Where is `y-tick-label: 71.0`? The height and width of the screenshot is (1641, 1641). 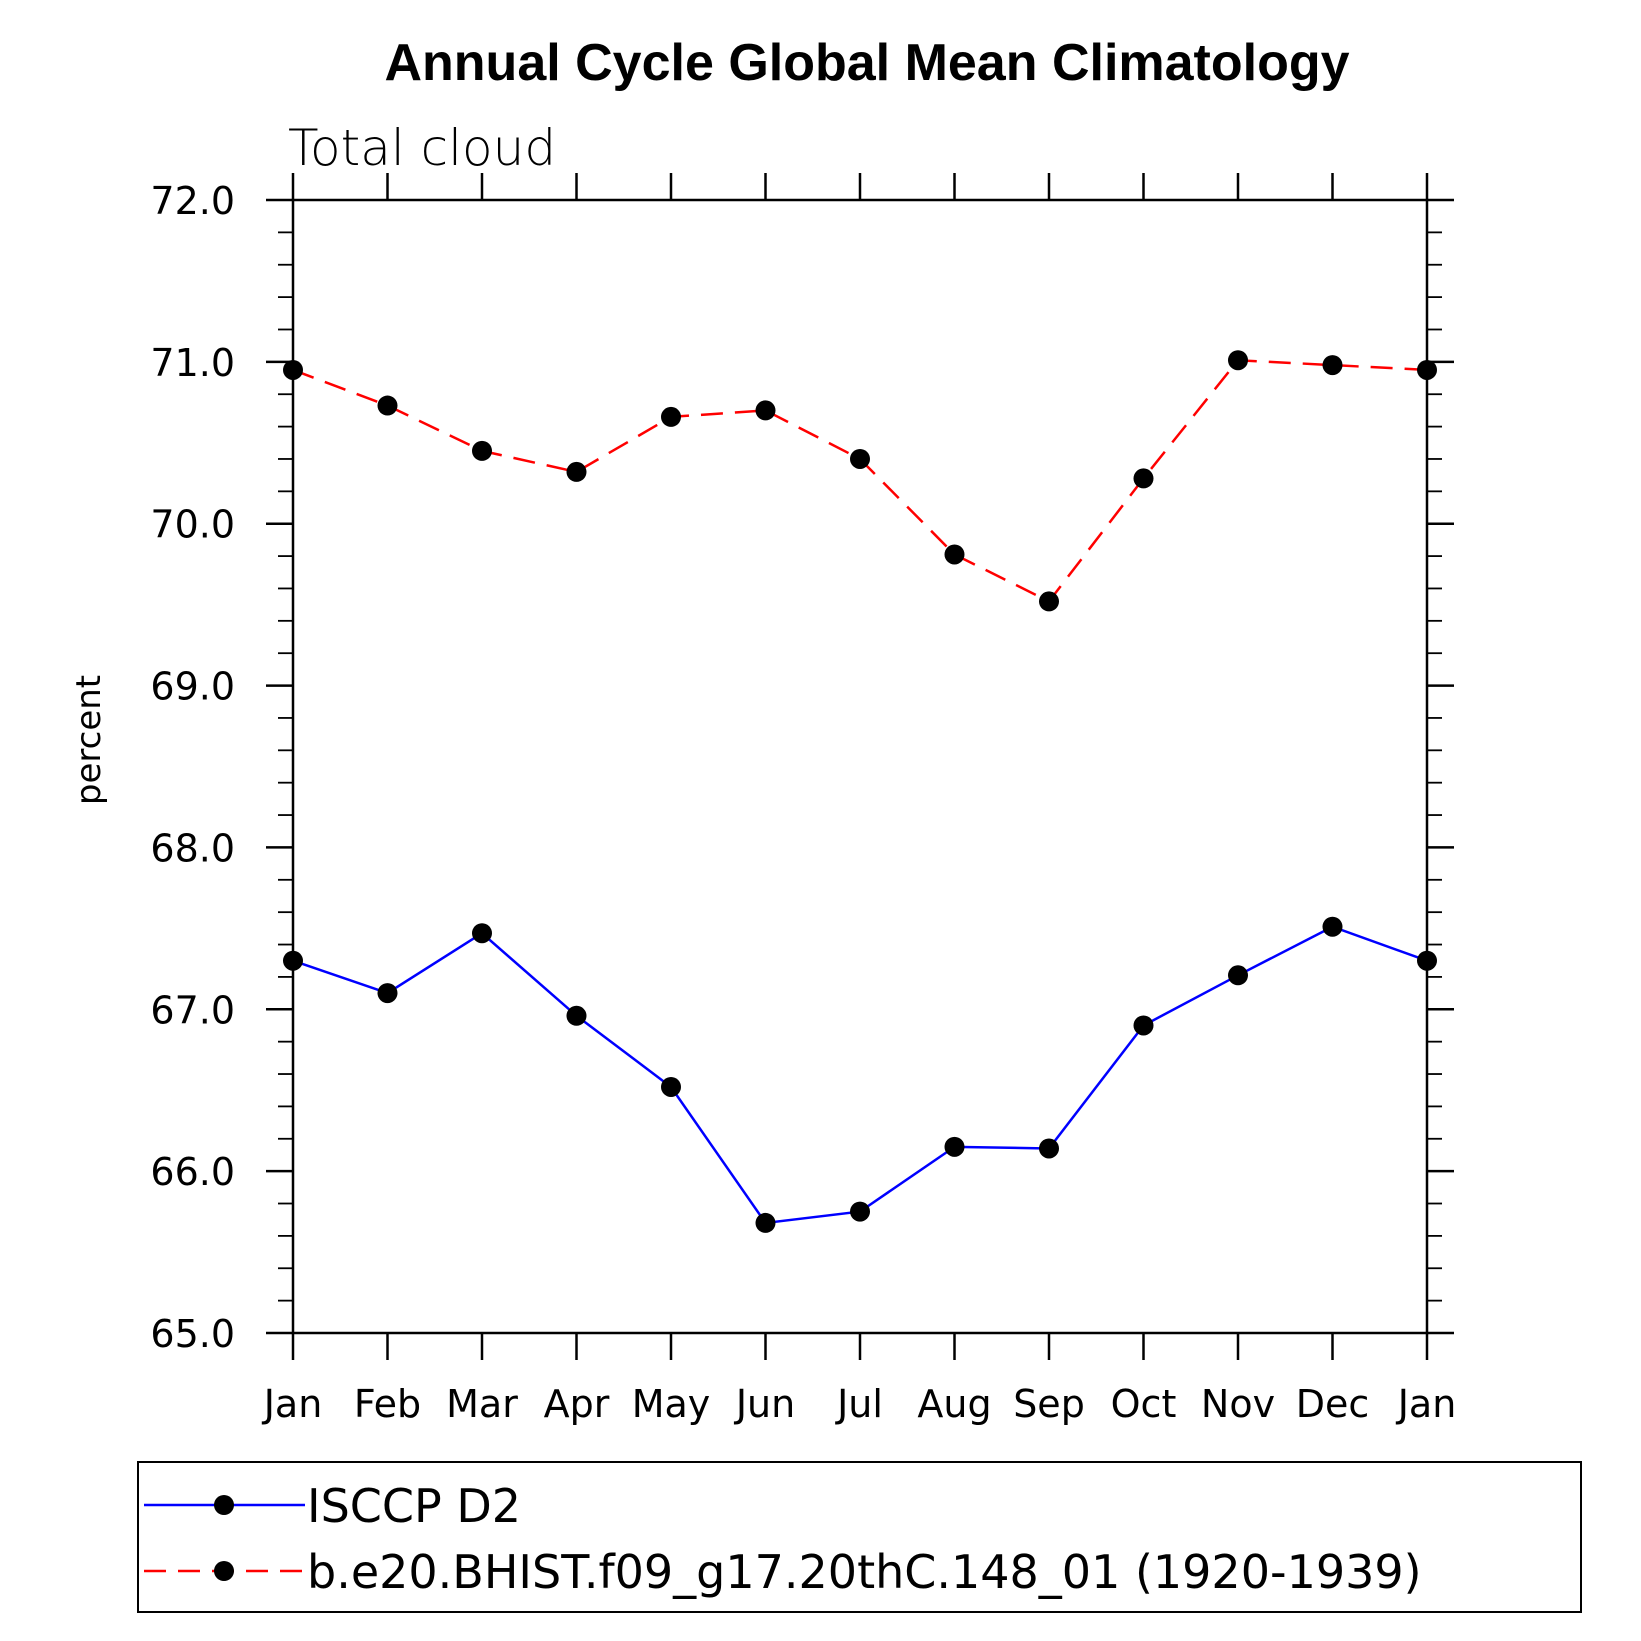 y-tick-label: 71.0 is located at coordinates (192, 363).